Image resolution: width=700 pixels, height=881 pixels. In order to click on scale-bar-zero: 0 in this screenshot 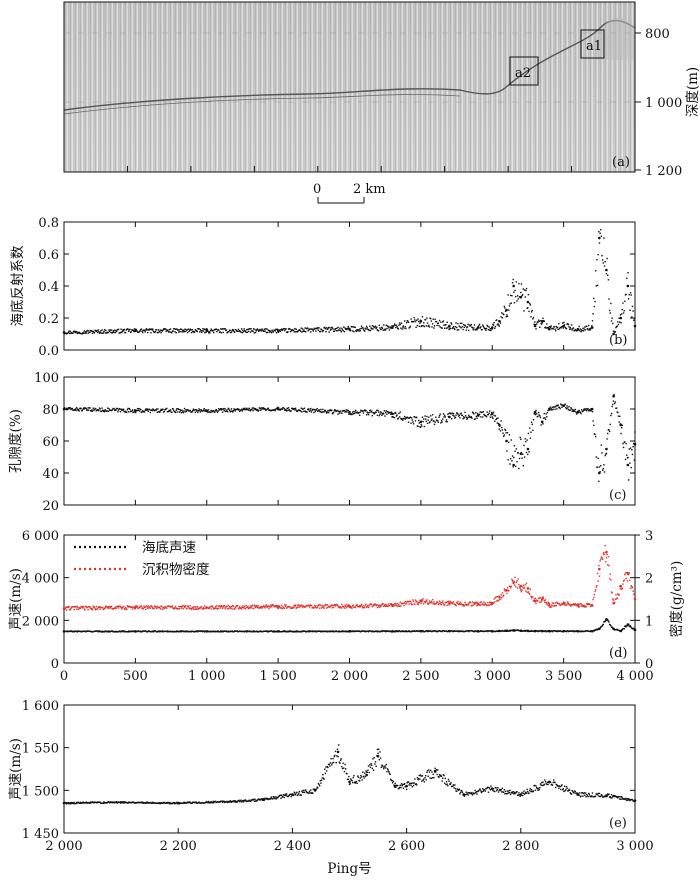, I will do `click(317, 189)`.